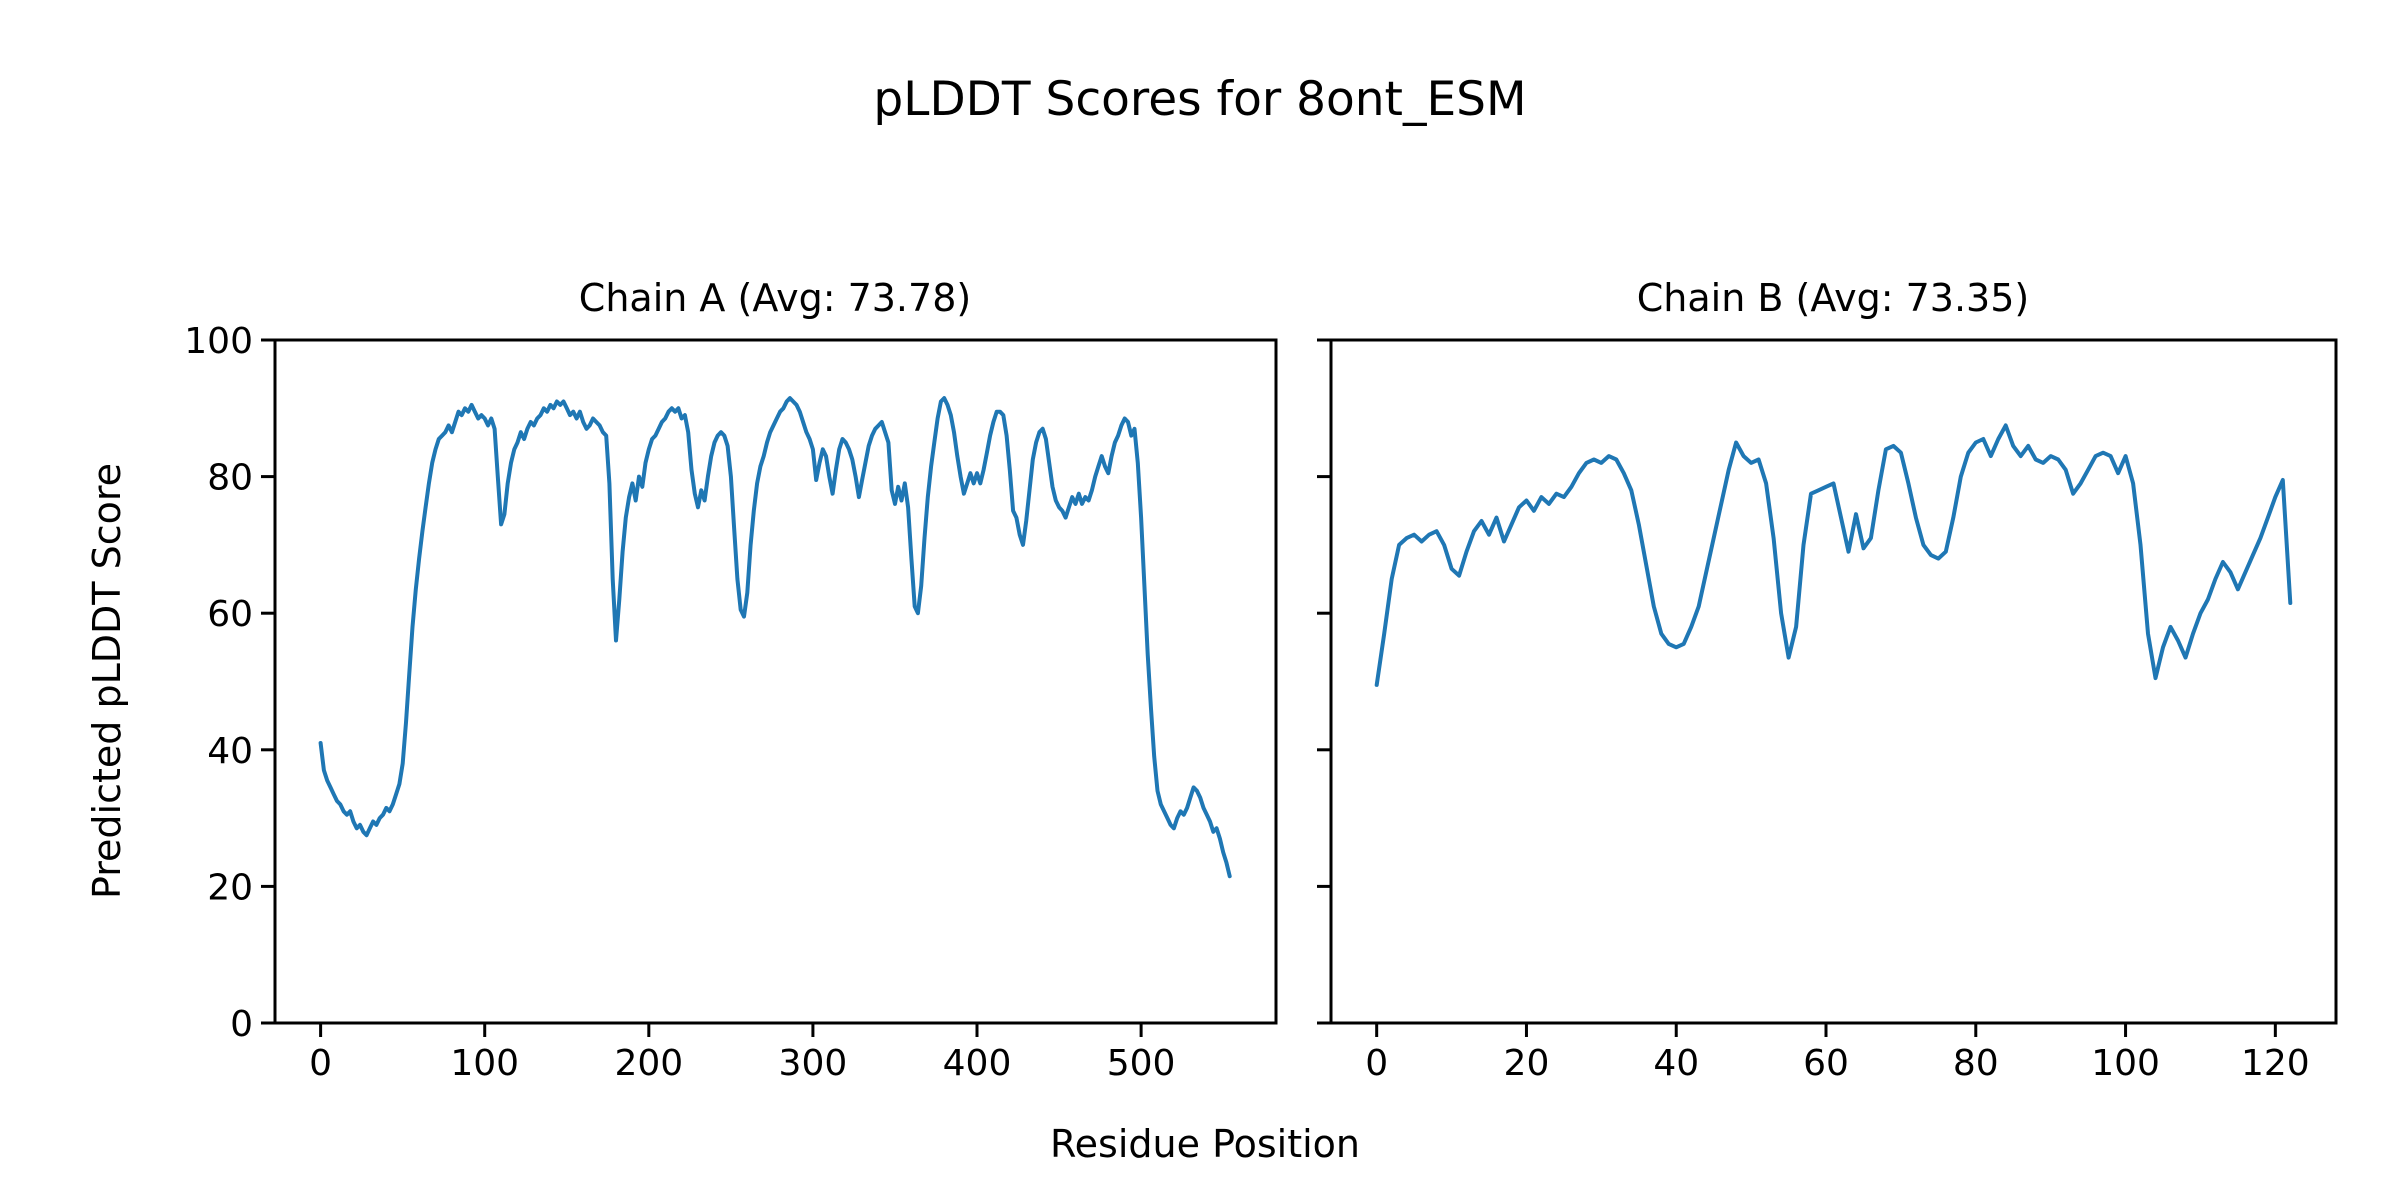 The height and width of the screenshot is (1200, 2400). Describe the element at coordinates (1141, 1063) in the screenshot. I see `x-tick-label-chain-a: 500` at that location.